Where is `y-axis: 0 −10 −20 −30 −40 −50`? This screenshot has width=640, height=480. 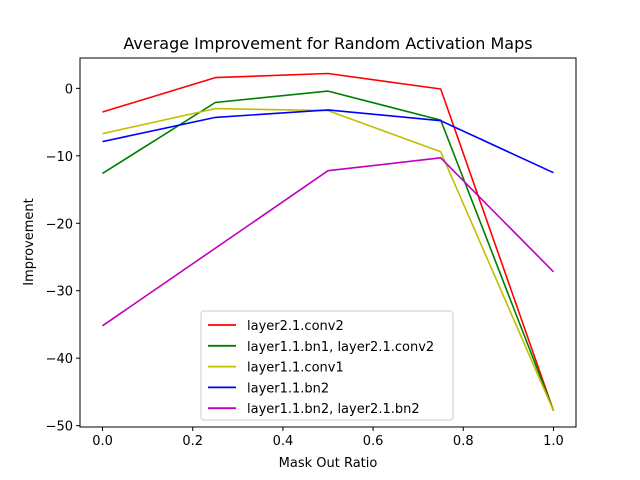
y-axis: 0 −10 −20 −30 −40 −50 is located at coordinates (63, 258).